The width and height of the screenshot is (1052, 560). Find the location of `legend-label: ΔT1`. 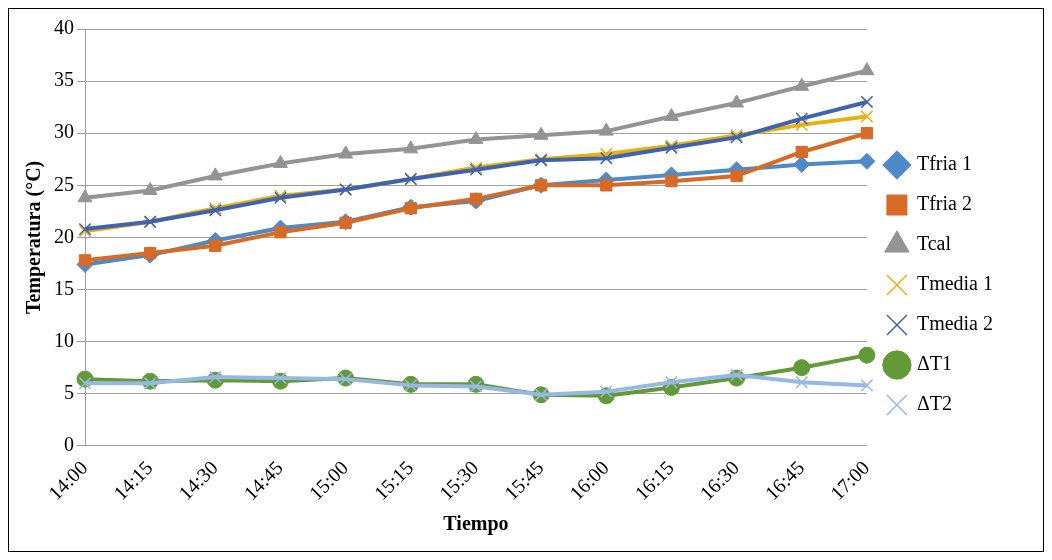

legend-label: ΔT1 is located at coordinates (934, 363).